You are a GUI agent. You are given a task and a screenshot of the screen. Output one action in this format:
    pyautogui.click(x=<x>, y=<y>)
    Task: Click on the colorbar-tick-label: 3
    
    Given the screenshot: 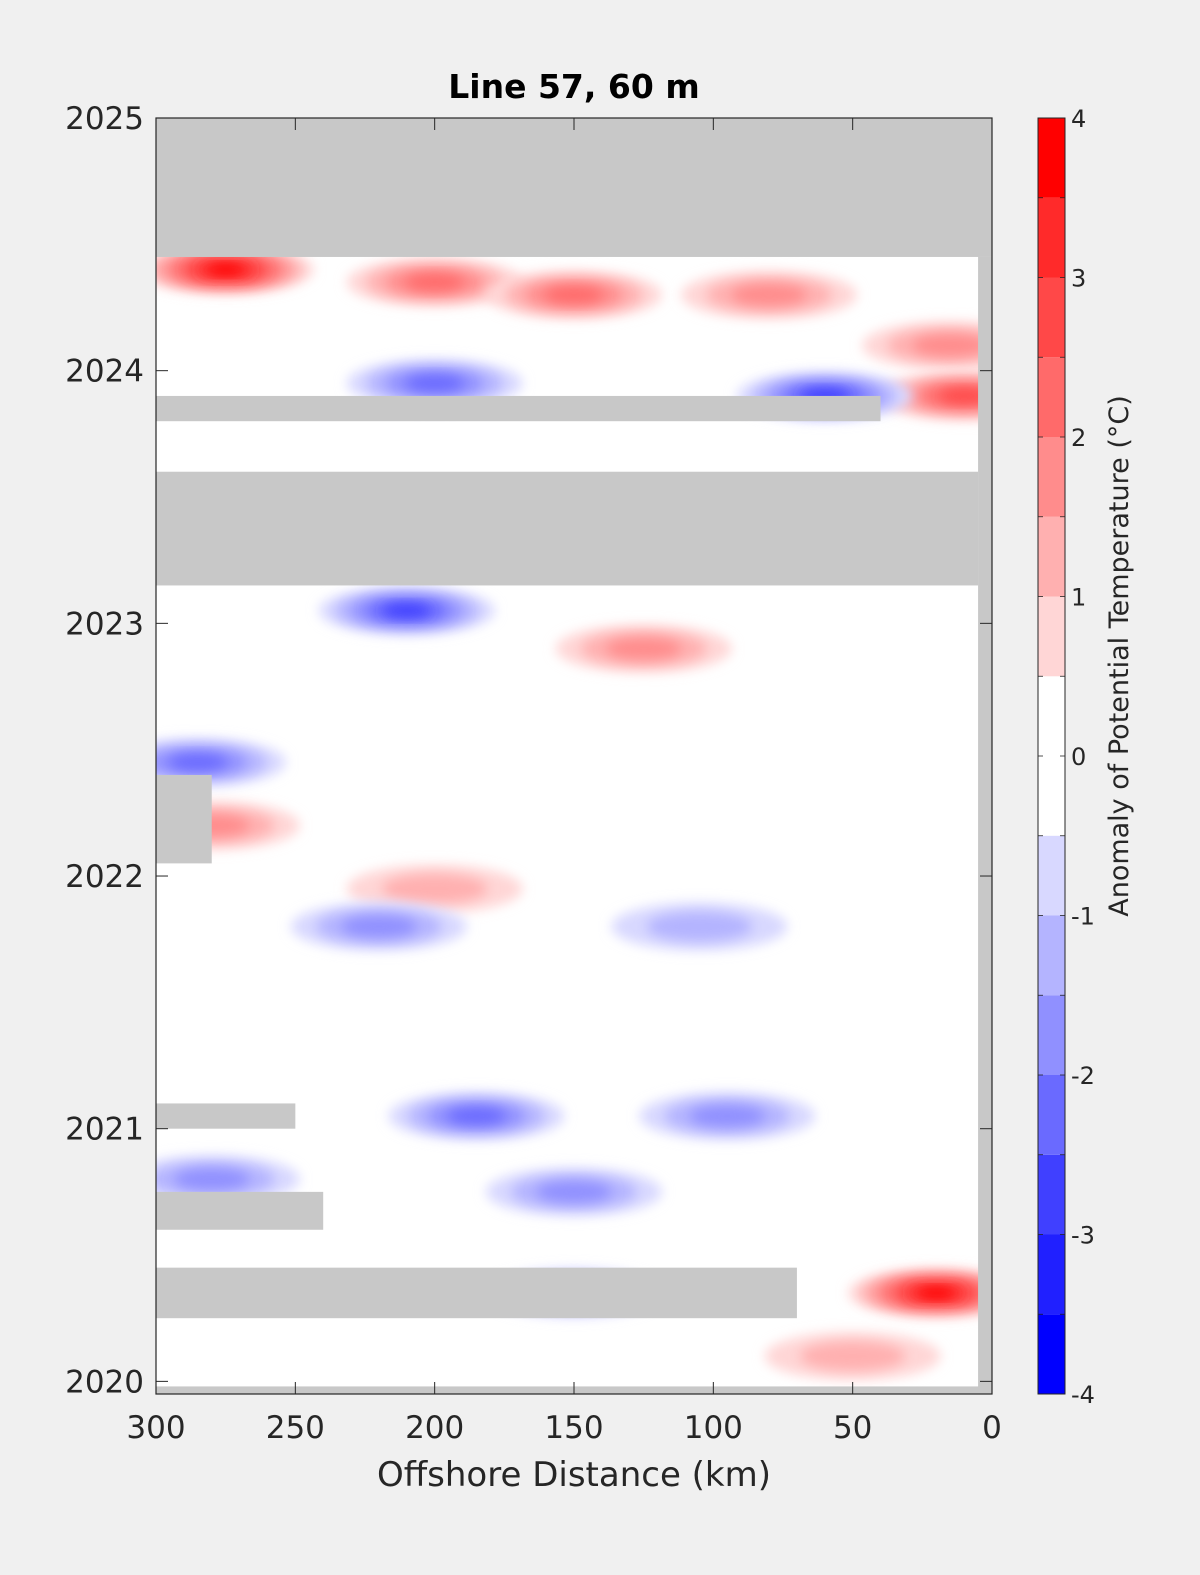 What is the action you would take?
    pyautogui.click(x=1078, y=279)
    